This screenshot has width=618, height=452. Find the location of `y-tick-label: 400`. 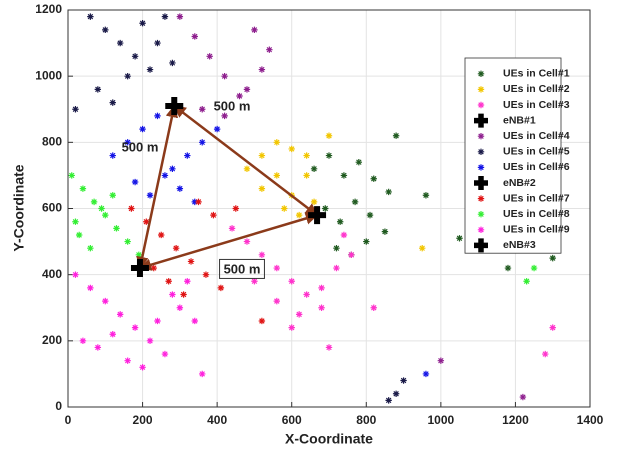

y-tick-label: 400 is located at coordinates (52, 274).